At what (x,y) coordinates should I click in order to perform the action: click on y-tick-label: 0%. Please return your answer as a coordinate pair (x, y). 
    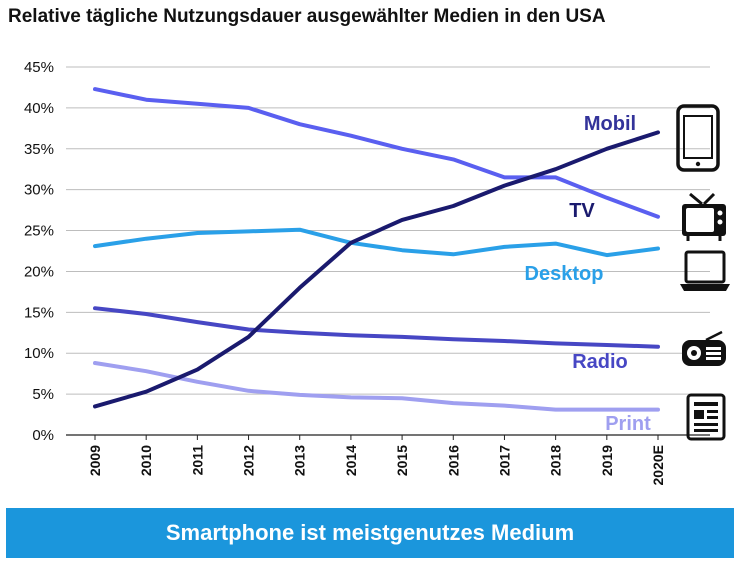
    Looking at the image, I should click on (43, 435).